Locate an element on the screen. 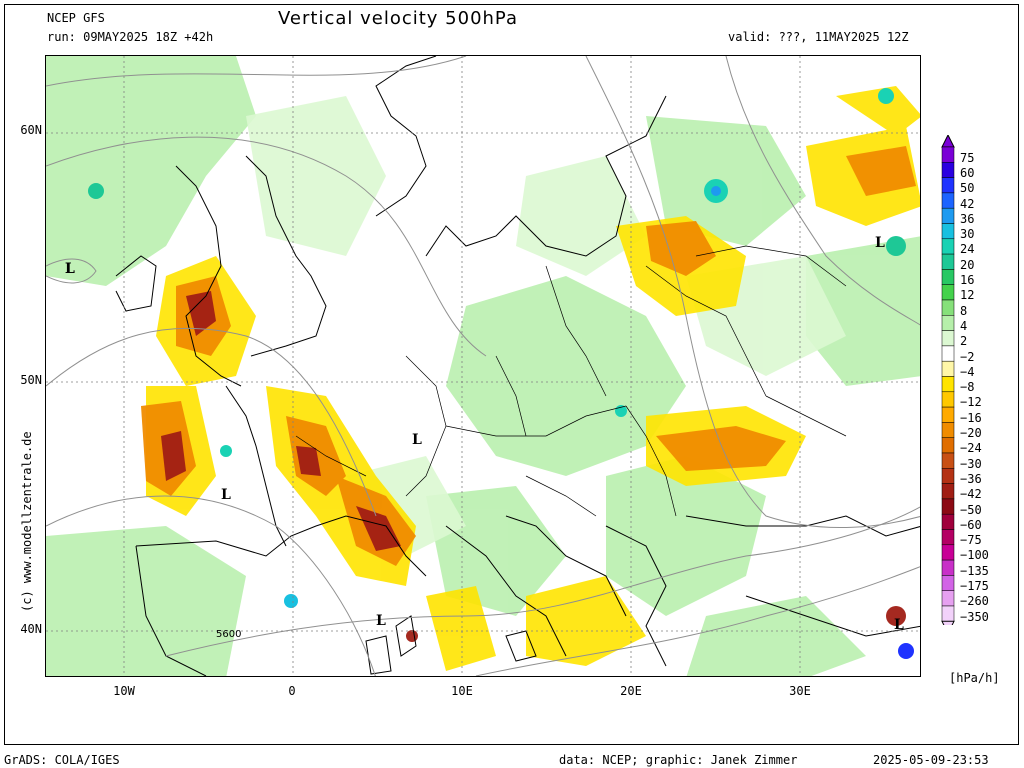 This screenshot has width=1024, height=768. run-info: run: 09MAY2025 18Z +42h is located at coordinates (130, 37).